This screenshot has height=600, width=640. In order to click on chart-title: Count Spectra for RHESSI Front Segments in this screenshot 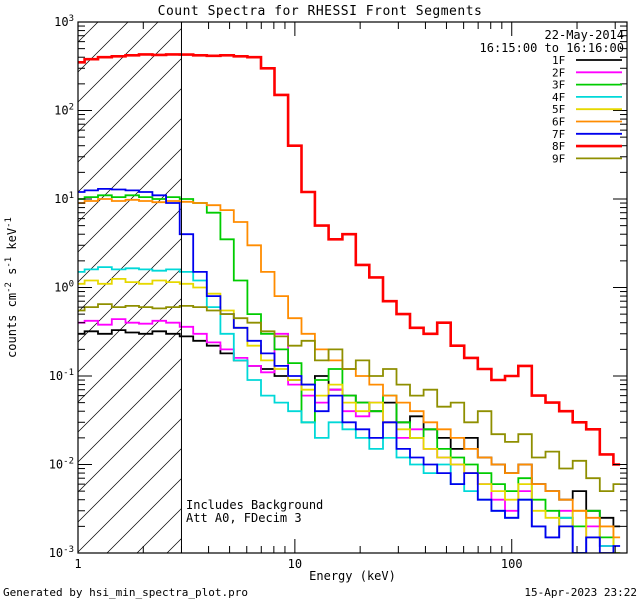, I will do `click(320, 11)`.